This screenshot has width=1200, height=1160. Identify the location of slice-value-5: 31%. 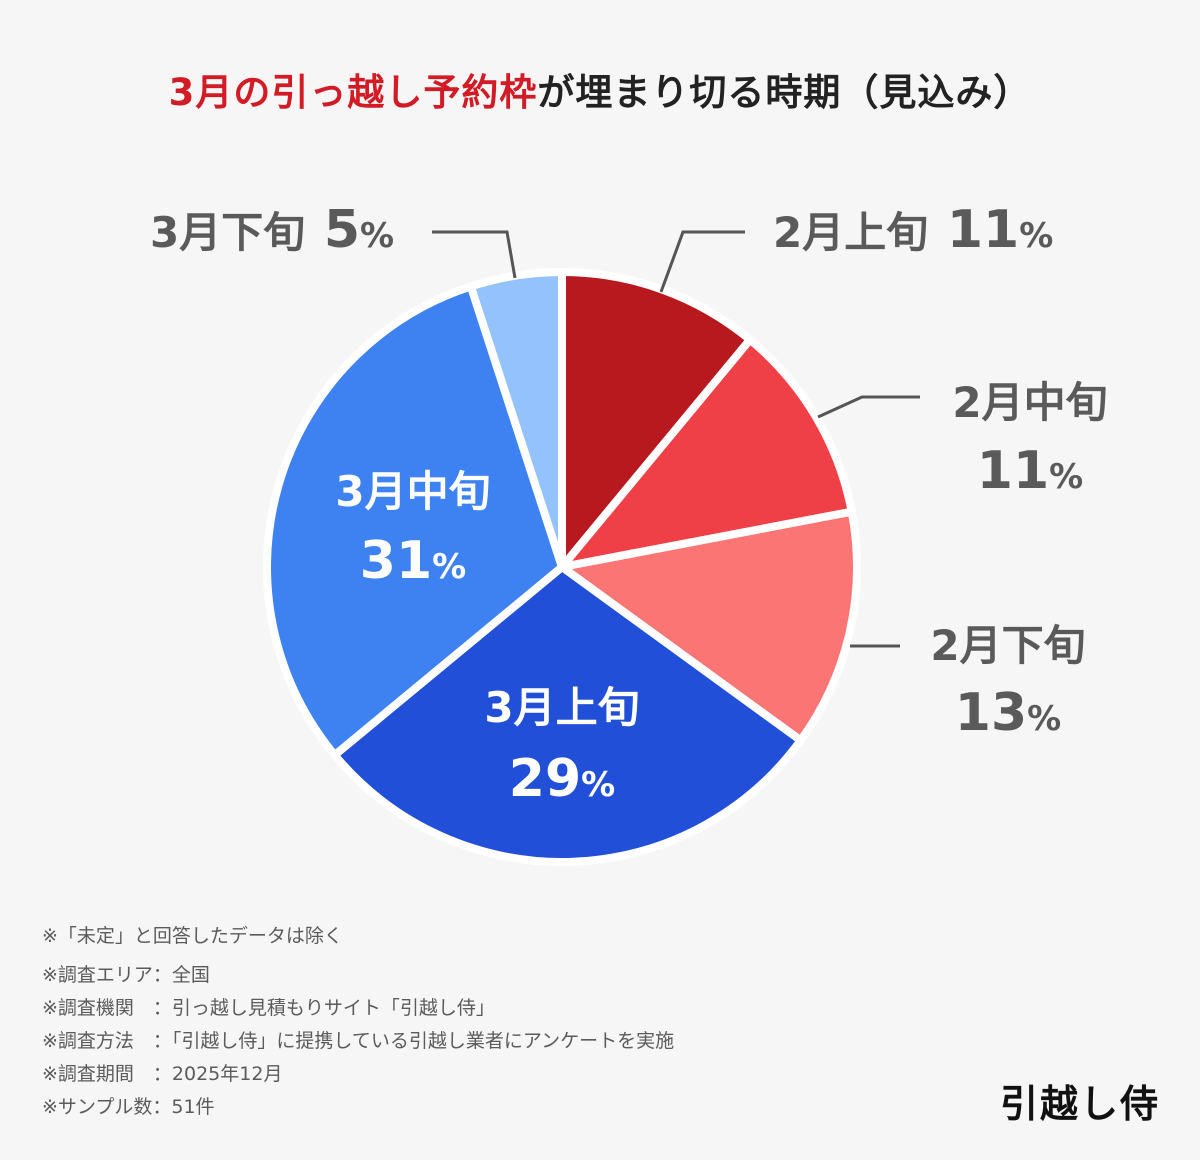
(413, 561).